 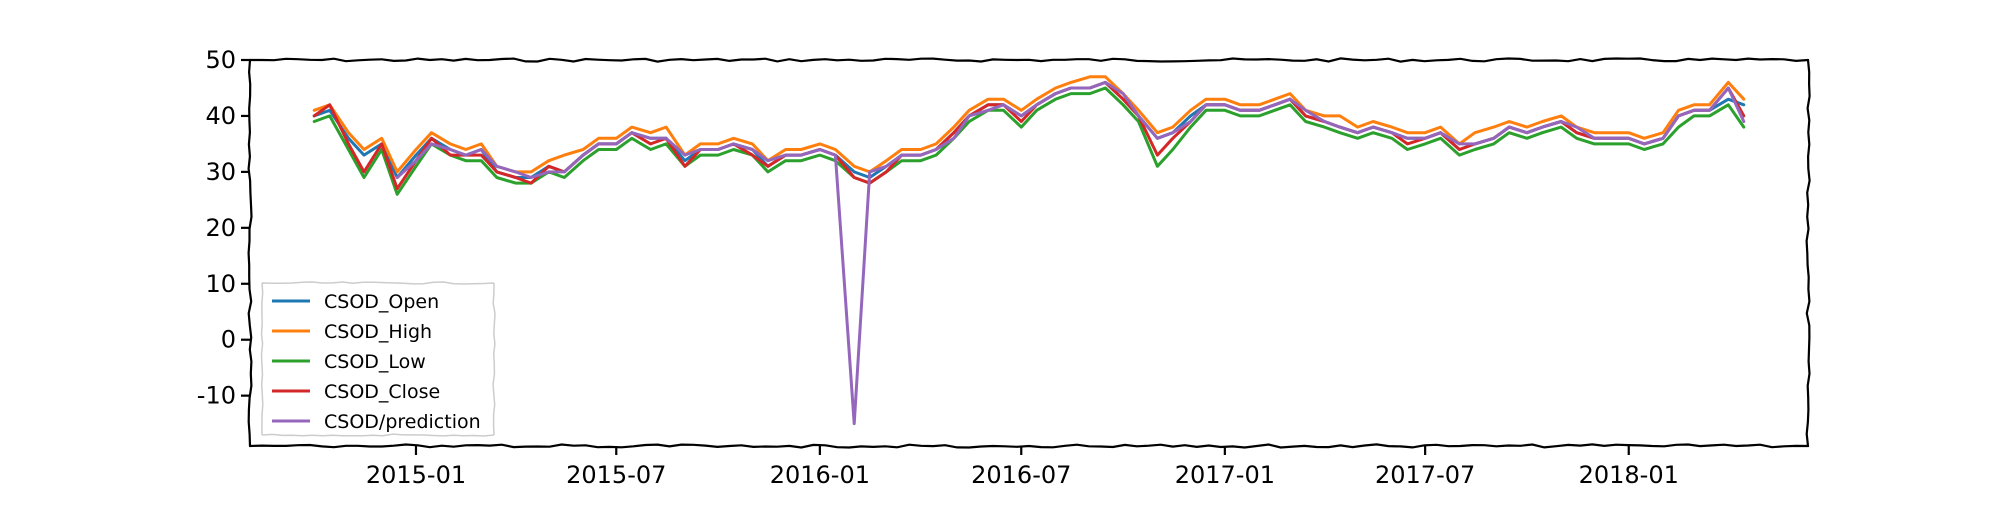 What do you see at coordinates (378, 332) in the screenshot?
I see `legend-label-csod-high: CSOD_High` at bounding box center [378, 332].